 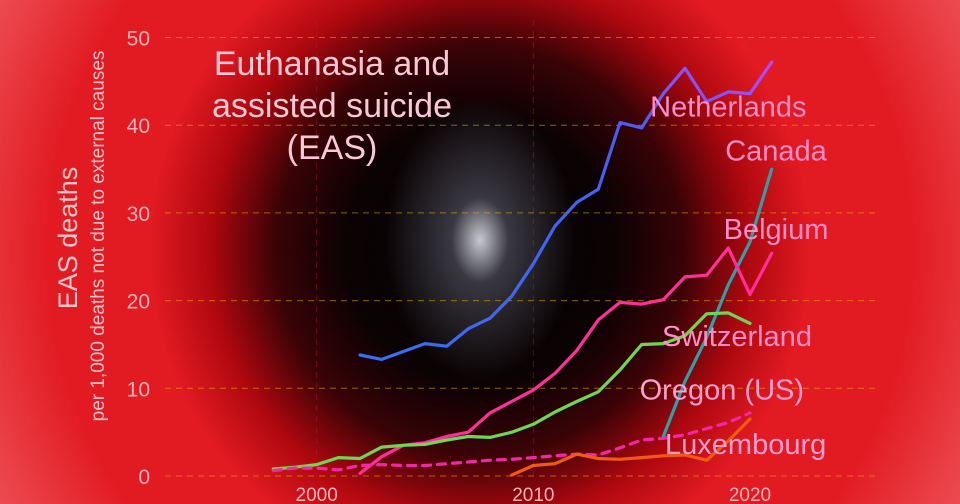 I want to click on chart-title-line: Euthanasia and, so click(x=332, y=64).